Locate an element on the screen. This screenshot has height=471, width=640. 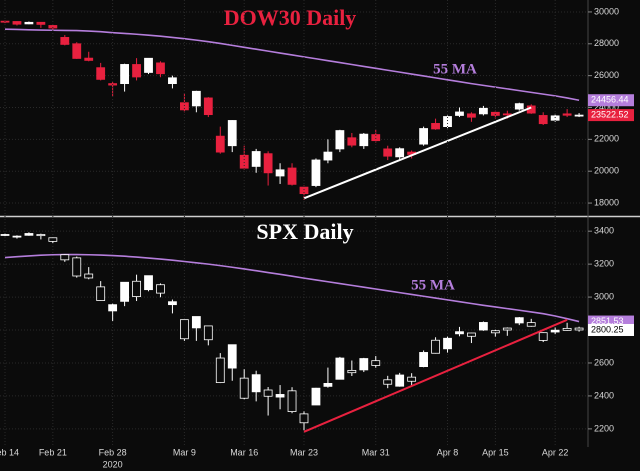
moving-average-line is located at coordinates (292, 288).